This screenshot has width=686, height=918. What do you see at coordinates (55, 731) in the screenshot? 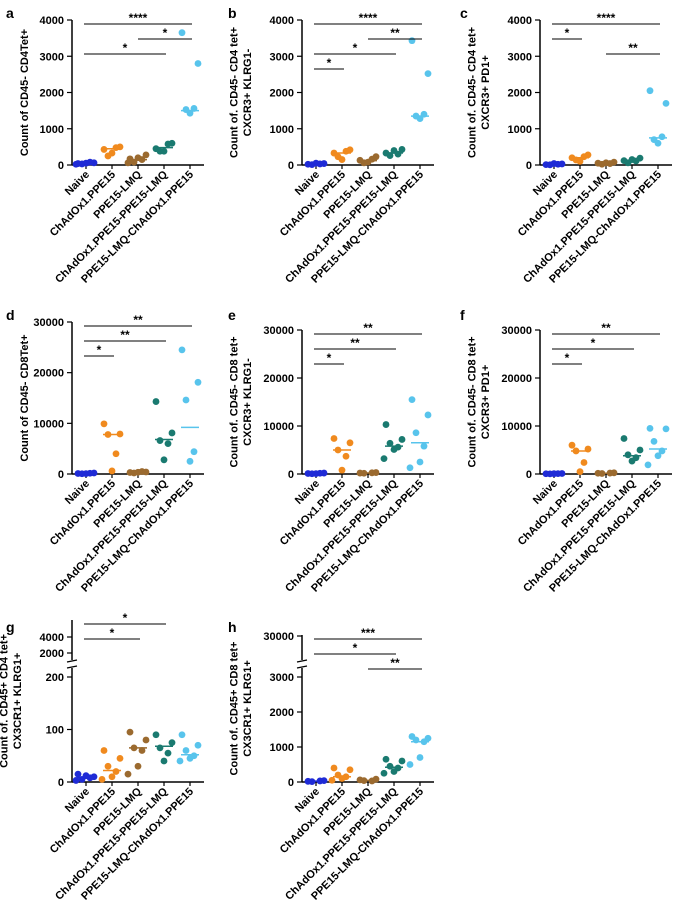
I see `y-tick-label: 100` at bounding box center [55, 731].